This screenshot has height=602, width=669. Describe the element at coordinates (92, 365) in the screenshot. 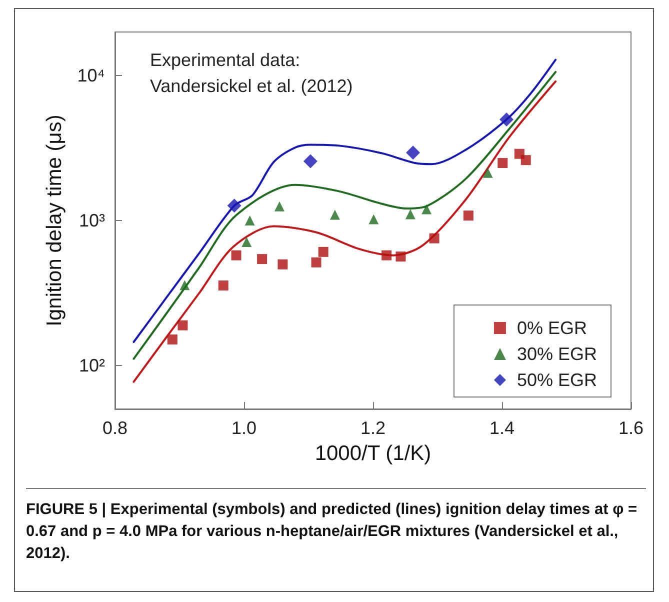

I see `y-tick-label: 10²` at that location.